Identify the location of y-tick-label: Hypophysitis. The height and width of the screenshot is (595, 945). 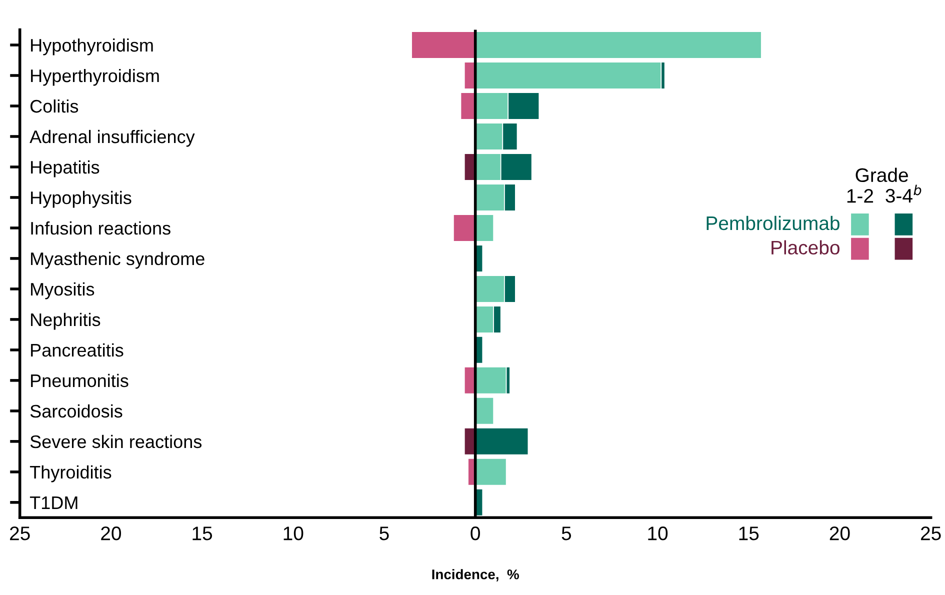
(81, 199).